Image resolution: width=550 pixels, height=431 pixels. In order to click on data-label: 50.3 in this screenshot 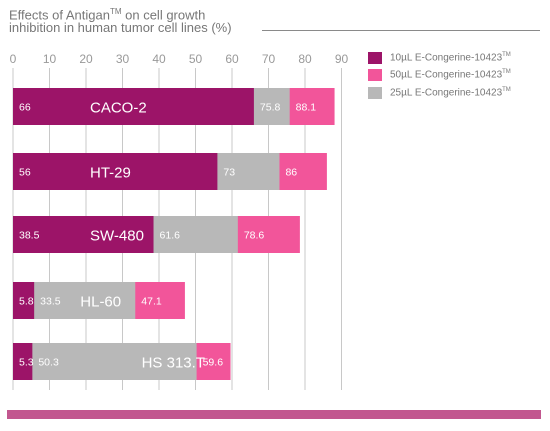, I will do `click(48, 363)`.